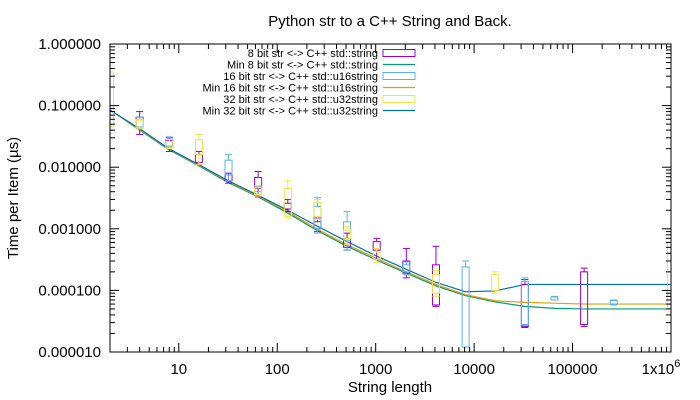  What do you see at coordinates (69, 290) in the screenshot?
I see `y-tick-label: 0.000100` at bounding box center [69, 290].